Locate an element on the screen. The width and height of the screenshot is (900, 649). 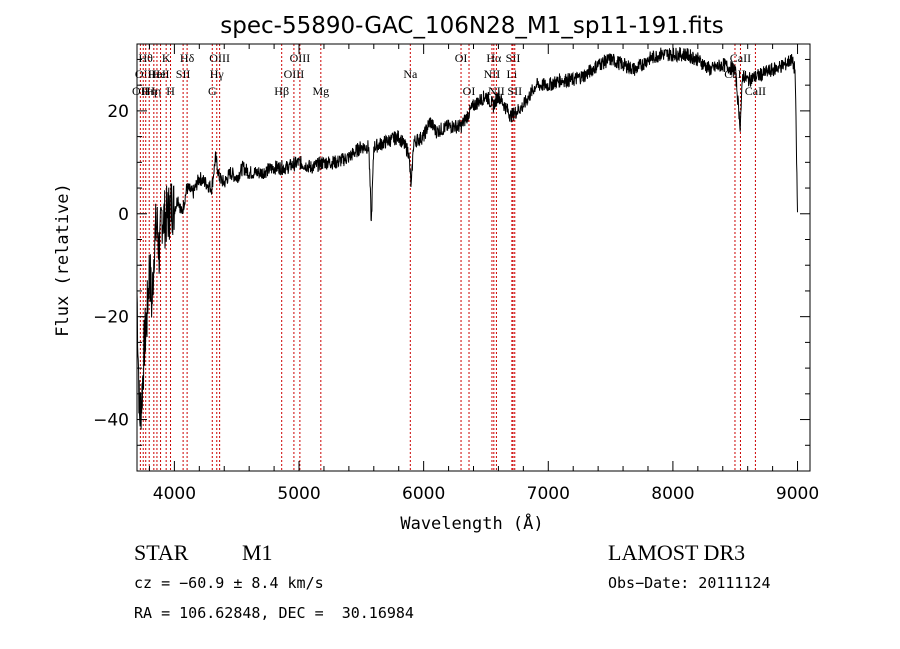
line-label-24: Li is located at coordinates (512, 74).